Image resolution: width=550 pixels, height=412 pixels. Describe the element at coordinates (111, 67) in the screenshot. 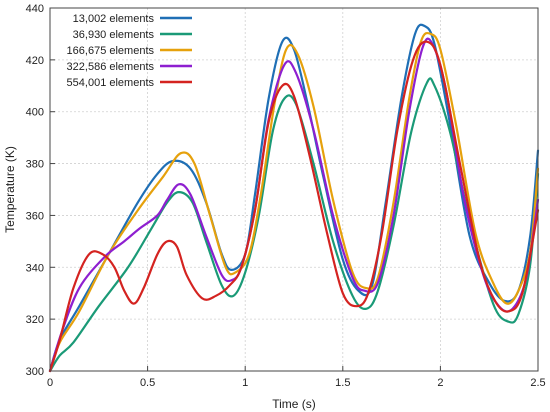

I see `legend-label: 322,586 elements` at that location.